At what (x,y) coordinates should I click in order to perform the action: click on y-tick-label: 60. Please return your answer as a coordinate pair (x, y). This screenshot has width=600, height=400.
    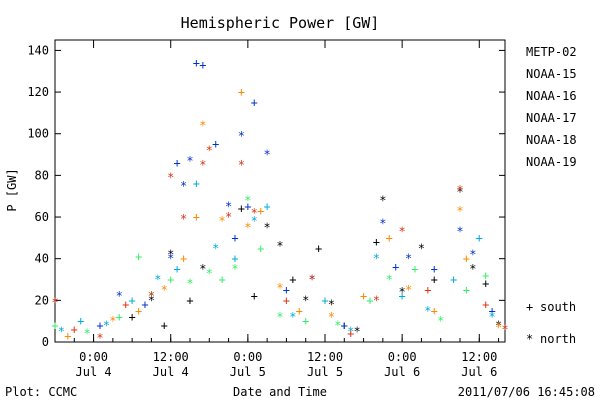
    Looking at the image, I should click on (42, 217).